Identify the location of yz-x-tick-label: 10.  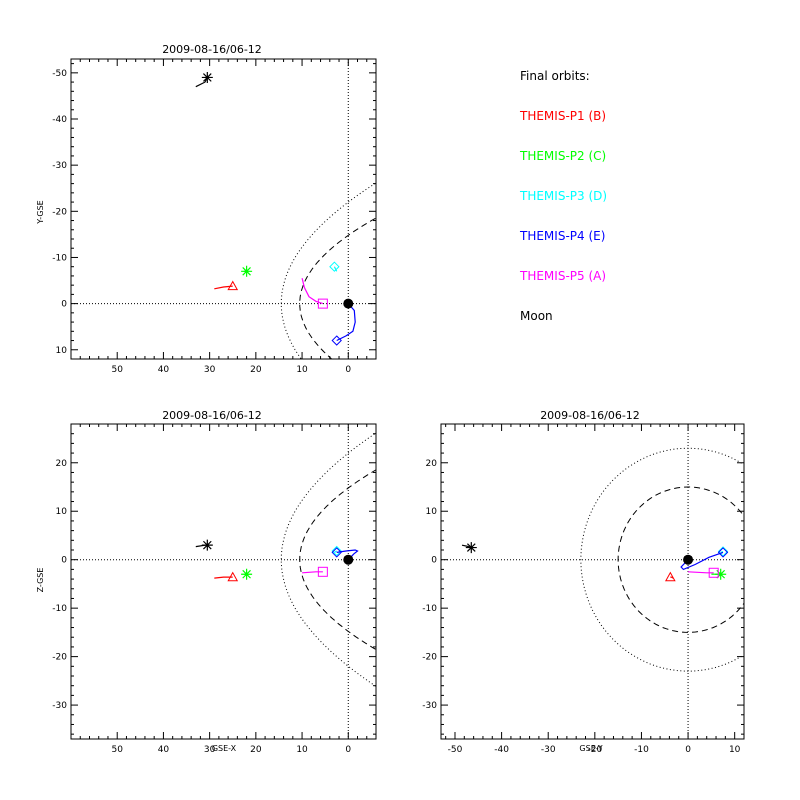
(735, 750).